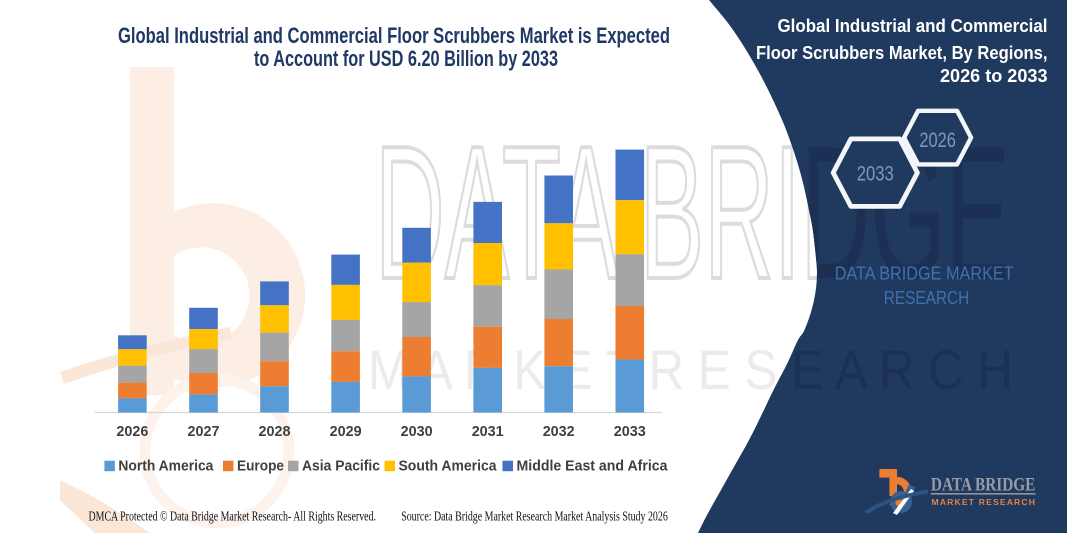  Describe the element at coordinates (913, 25) in the screenshot. I see `svg-text:Global Industrial and Commerci: Global Industrial and Commercial` at that location.